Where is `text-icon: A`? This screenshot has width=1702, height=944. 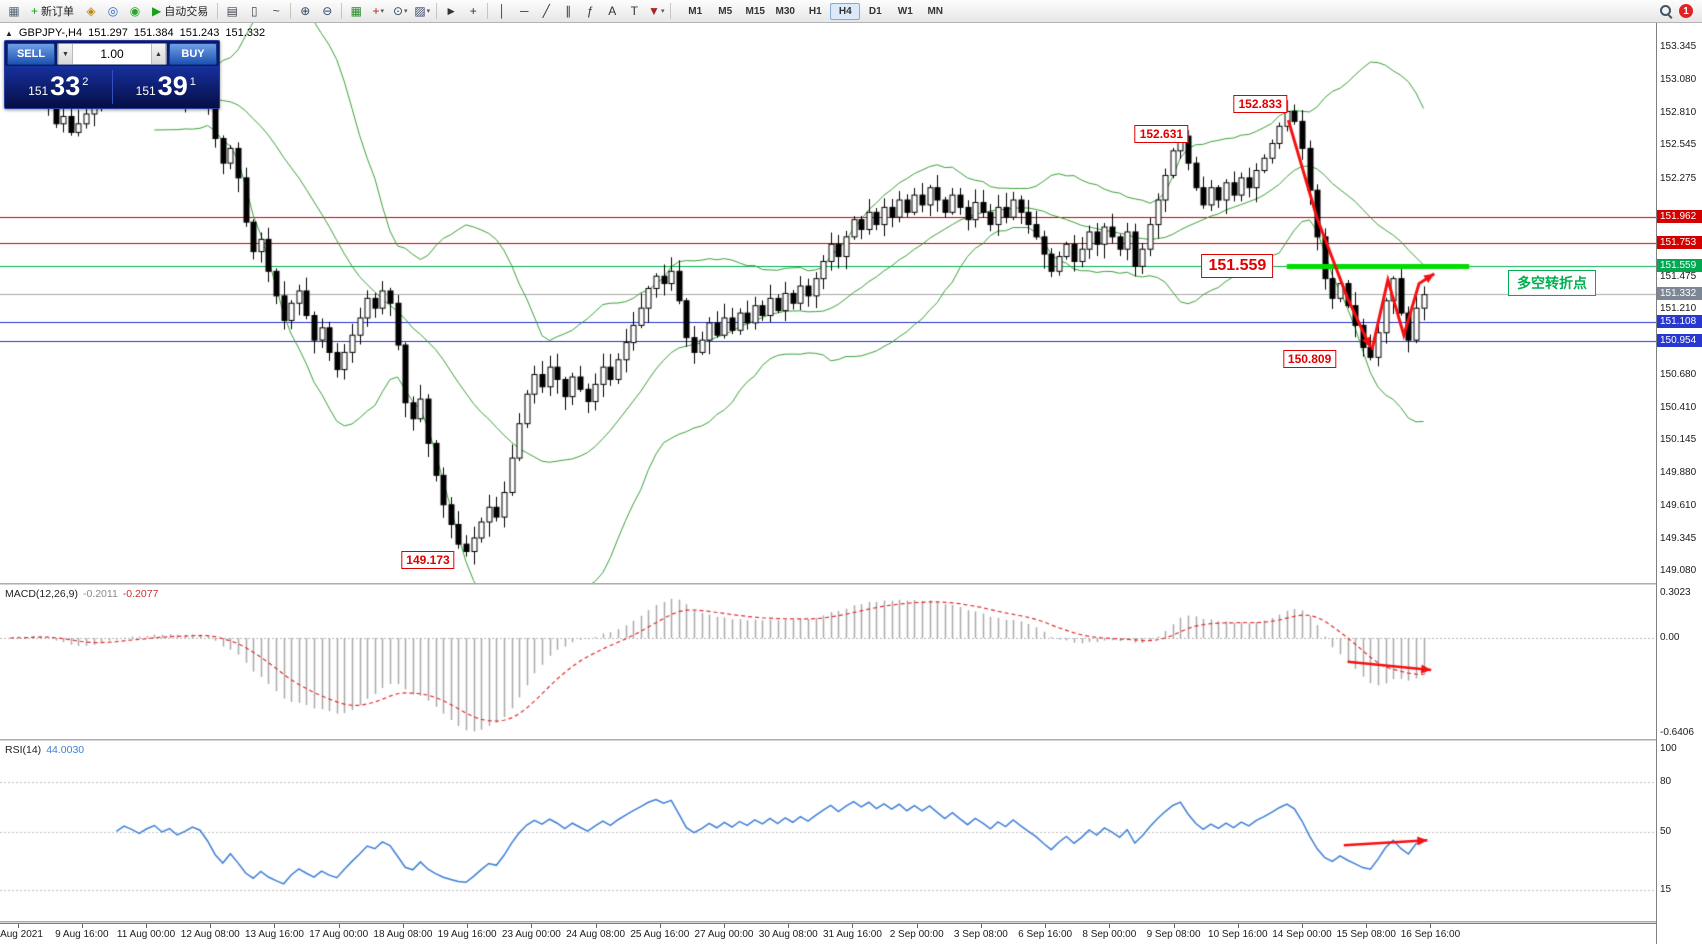 text-icon: A is located at coordinates (612, 11).